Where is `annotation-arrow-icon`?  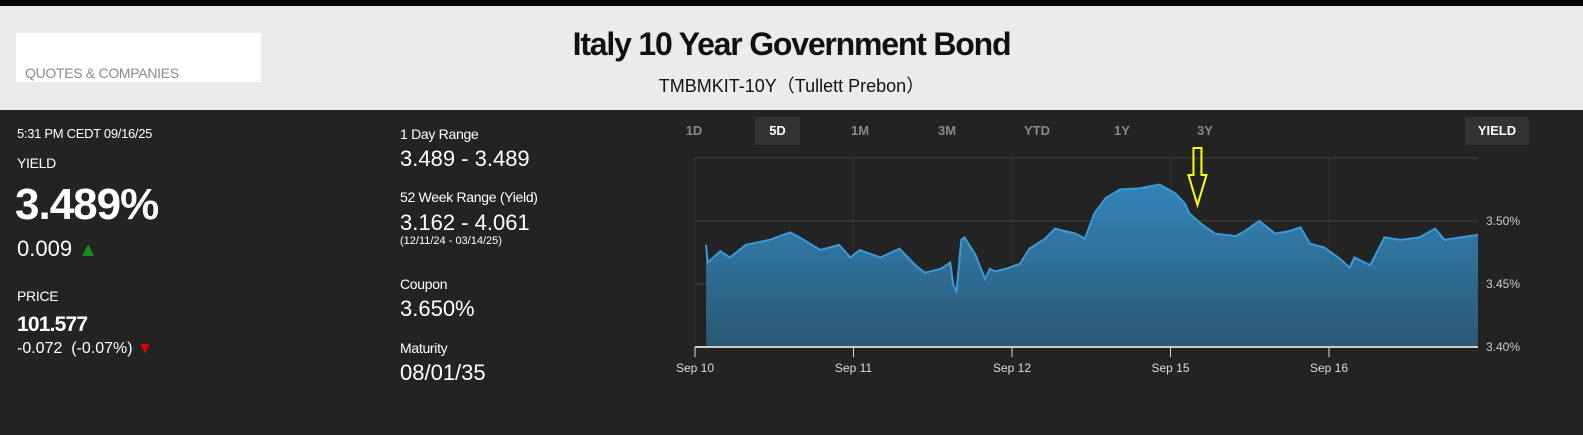 annotation-arrow-icon is located at coordinates (1197, 178).